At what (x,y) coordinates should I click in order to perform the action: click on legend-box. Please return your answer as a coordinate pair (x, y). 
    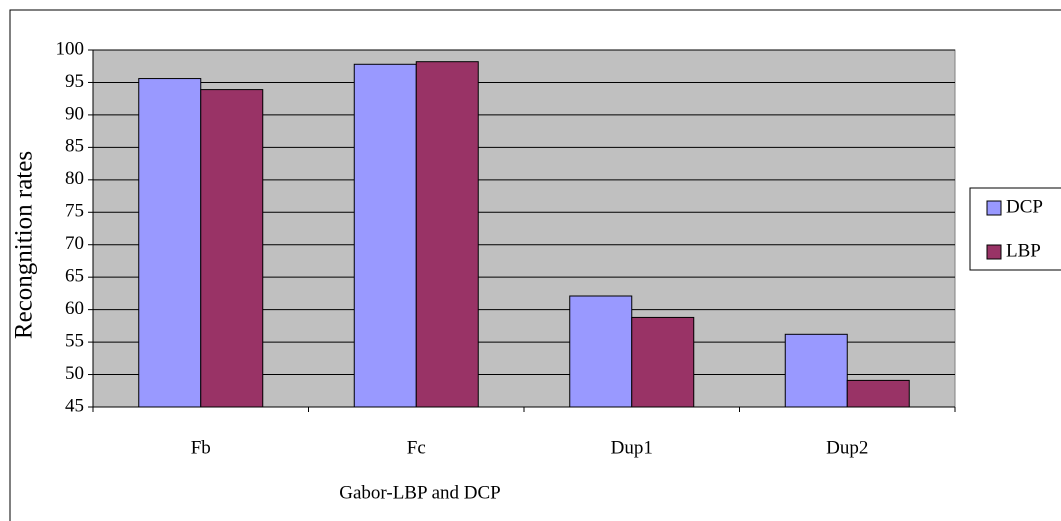
    Looking at the image, I should click on (1015, 229).